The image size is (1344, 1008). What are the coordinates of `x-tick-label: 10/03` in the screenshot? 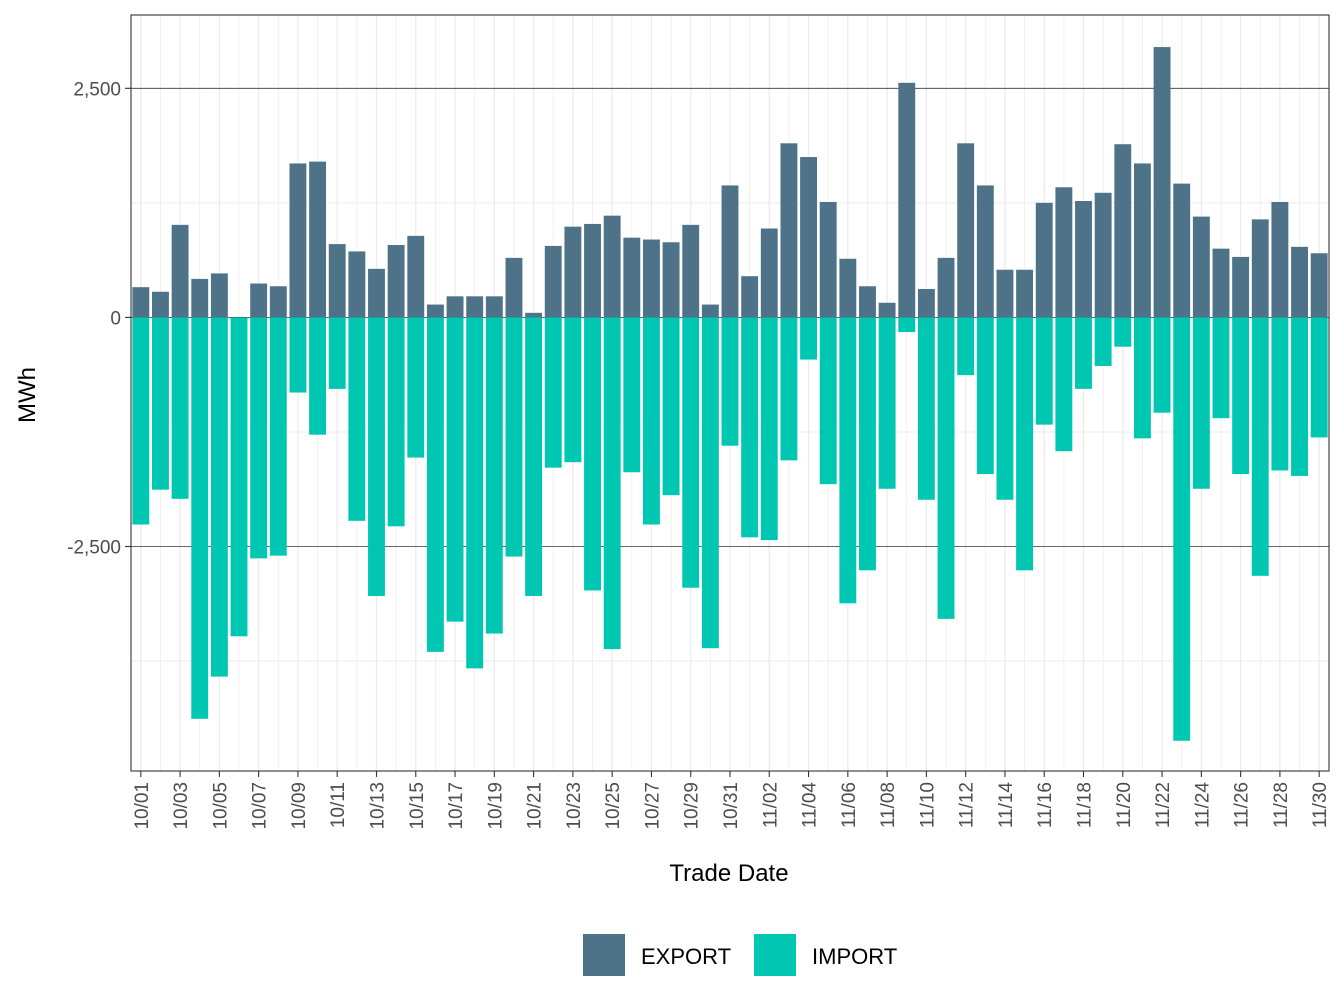 It's located at (181, 806).